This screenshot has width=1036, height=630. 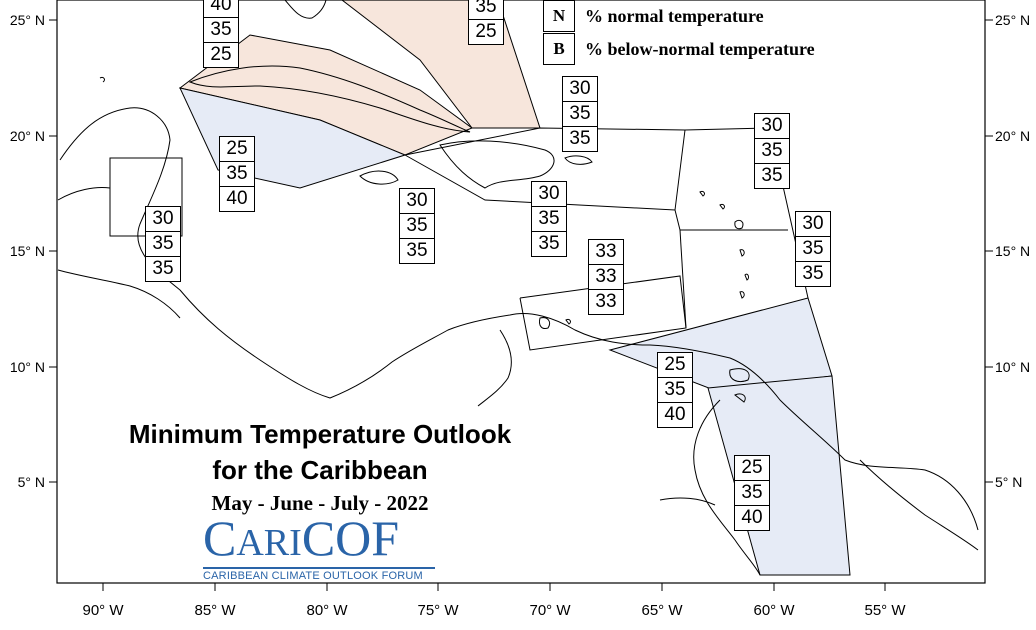 What do you see at coordinates (269, 543) in the screenshot?
I see `logo-wordmark-ari: ARI` at bounding box center [269, 543].